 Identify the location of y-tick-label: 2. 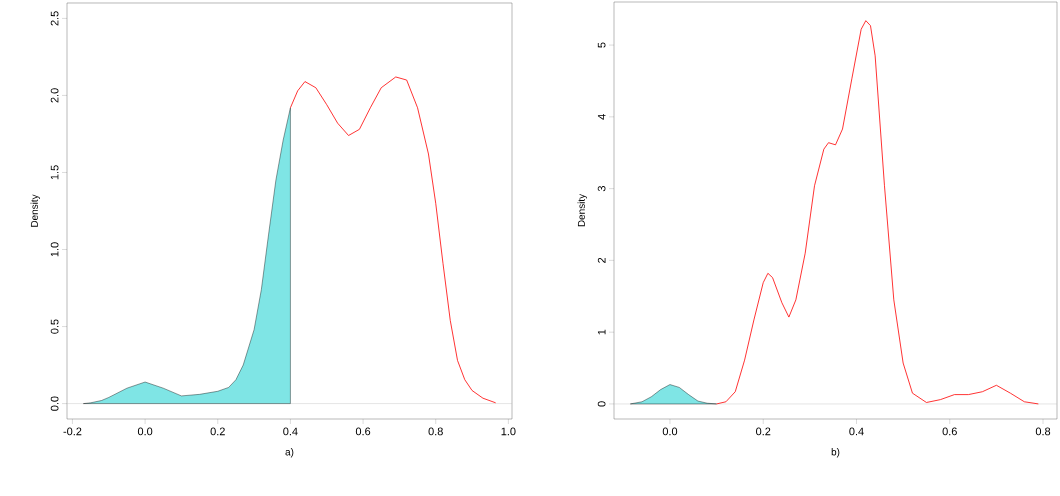
(601, 260).